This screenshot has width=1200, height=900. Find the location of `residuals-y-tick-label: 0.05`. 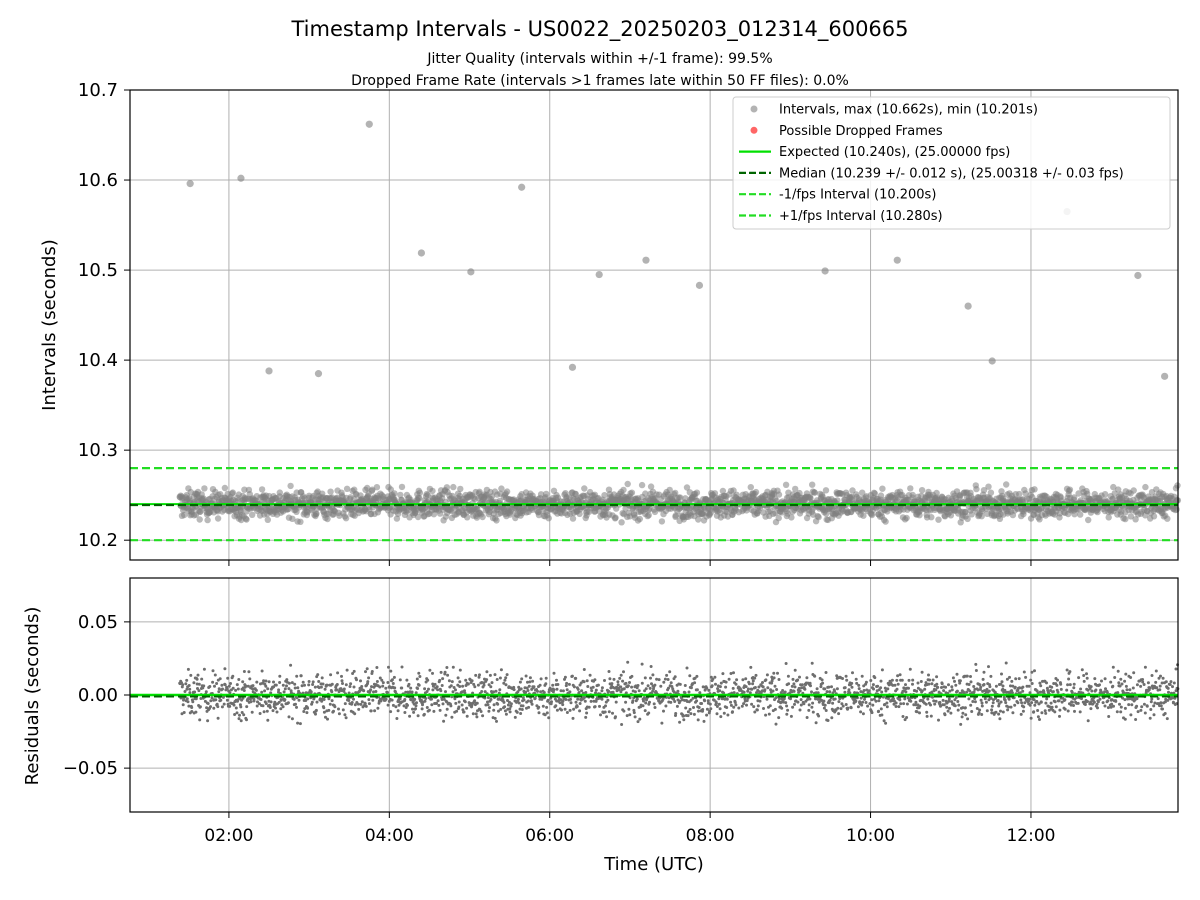

residuals-y-tick-label: 0.05 is located at coordinates (98, 622).